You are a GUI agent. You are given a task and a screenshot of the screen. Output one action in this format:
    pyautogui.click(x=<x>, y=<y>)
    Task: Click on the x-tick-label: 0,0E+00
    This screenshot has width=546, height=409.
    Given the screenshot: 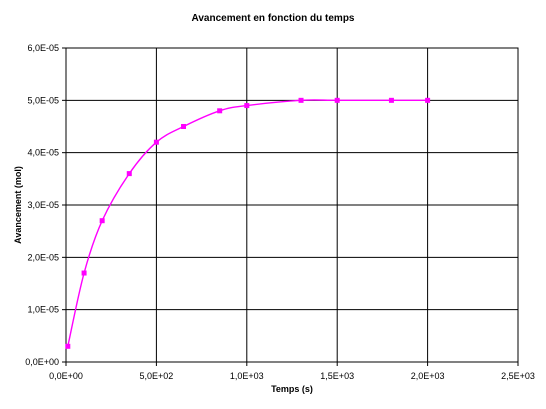 What is the action you would take?
    pyautogui.click(x=66, y=376)
    